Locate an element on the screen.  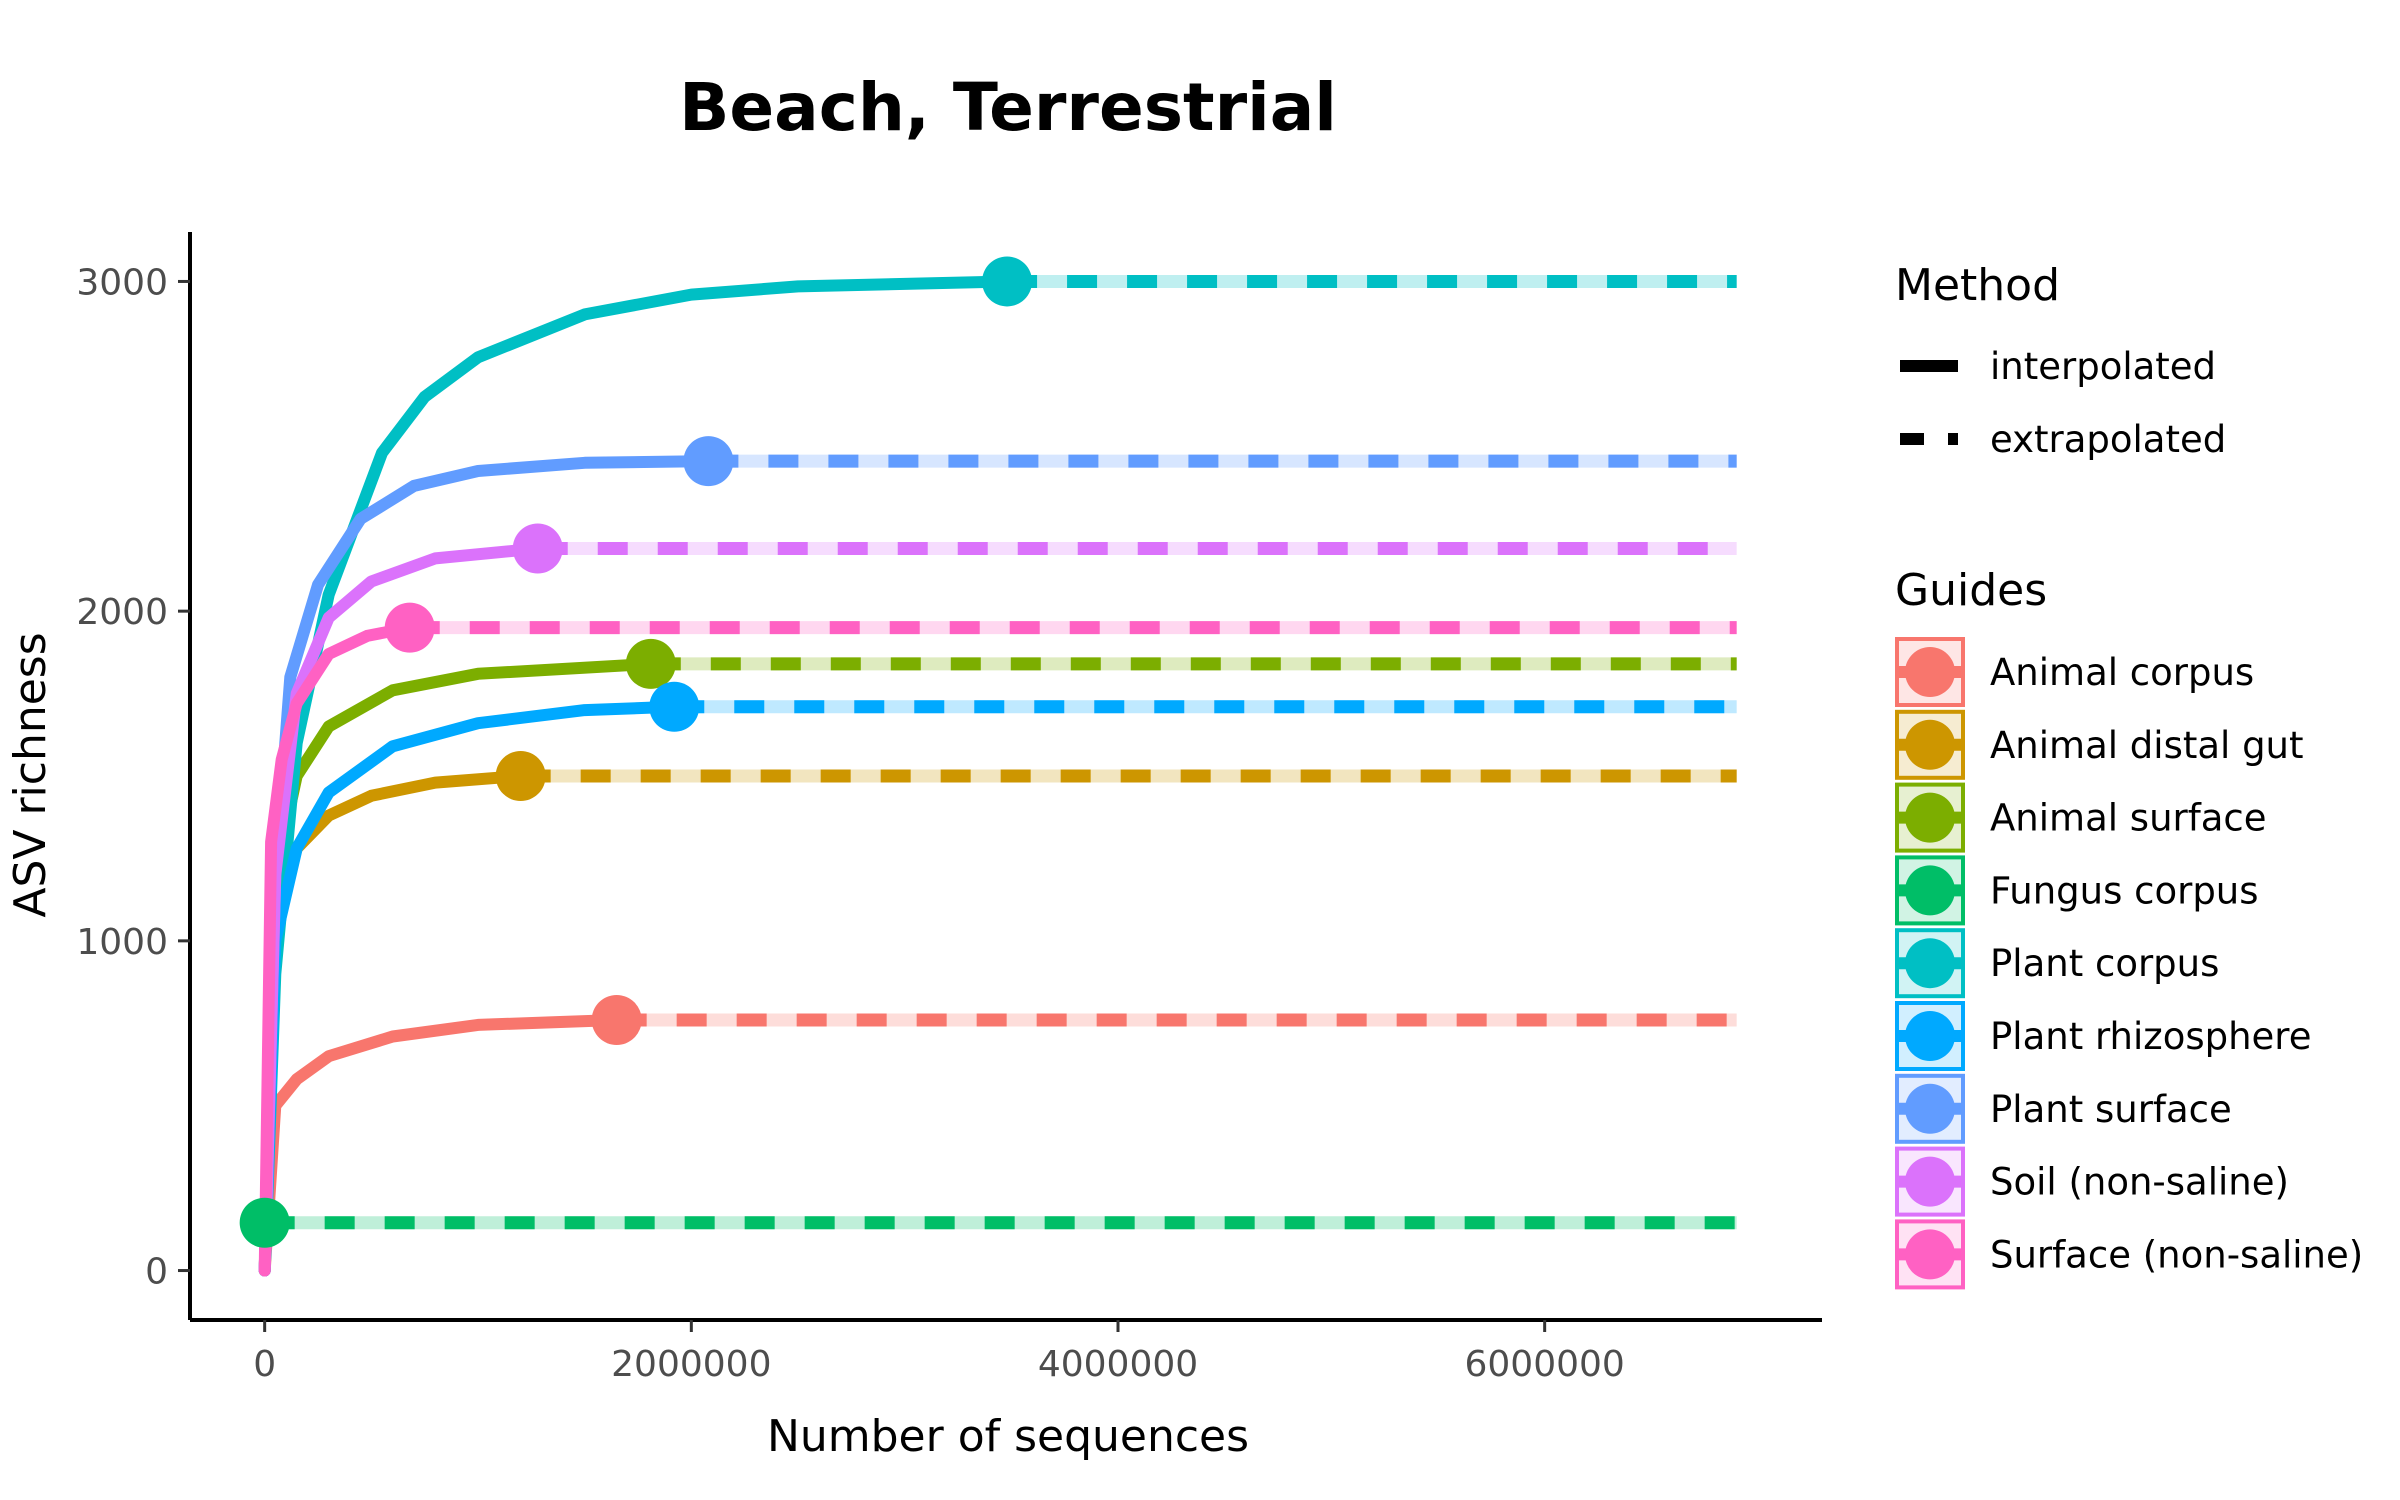
x-tick-label: 0 is located at coordinates (264, 1364).